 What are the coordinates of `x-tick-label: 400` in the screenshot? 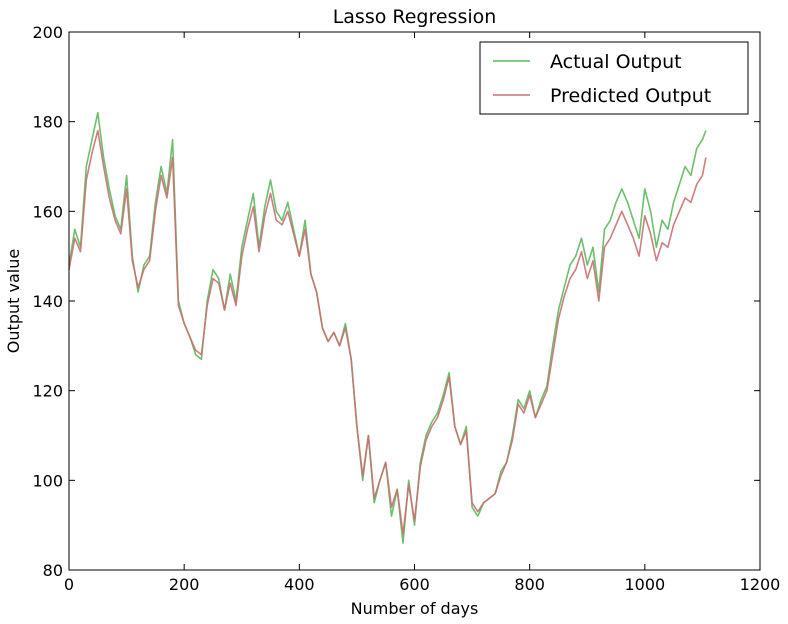 It's located at (299, 584).